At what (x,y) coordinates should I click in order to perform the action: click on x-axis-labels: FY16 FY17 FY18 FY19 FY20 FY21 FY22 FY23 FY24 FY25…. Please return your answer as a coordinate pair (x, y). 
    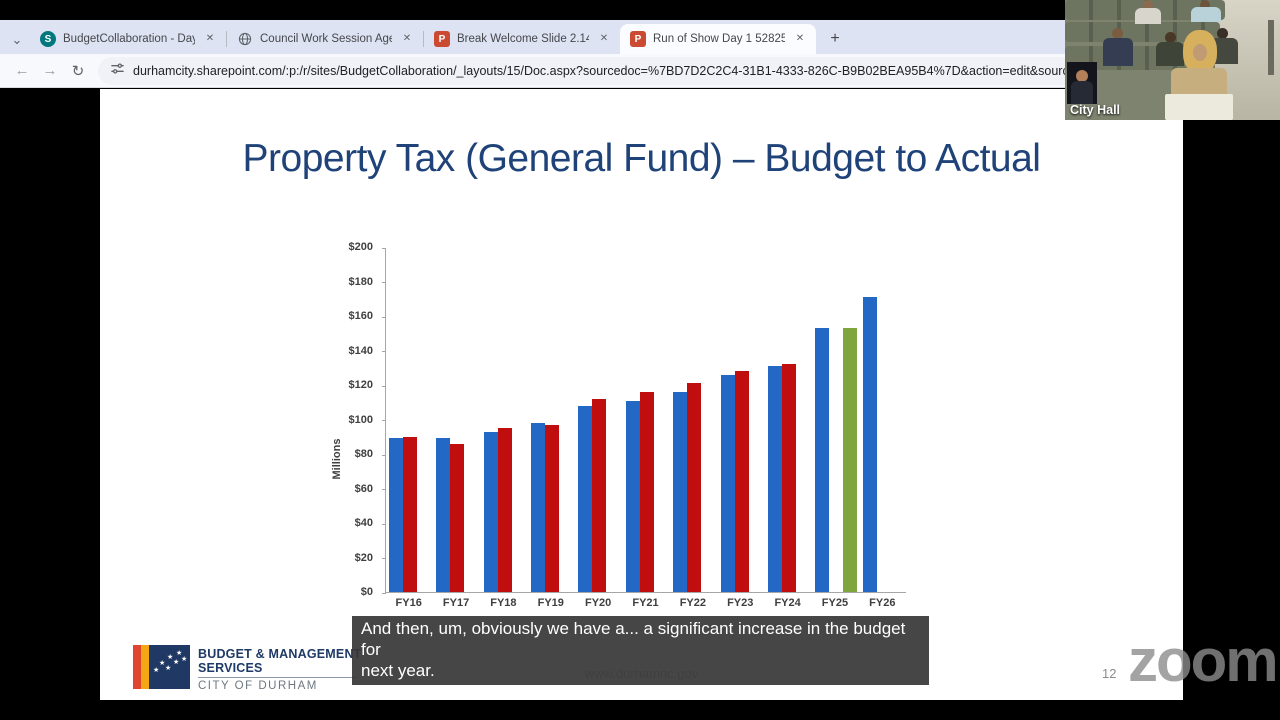
    Looking at the image, I should click on (645, 605).